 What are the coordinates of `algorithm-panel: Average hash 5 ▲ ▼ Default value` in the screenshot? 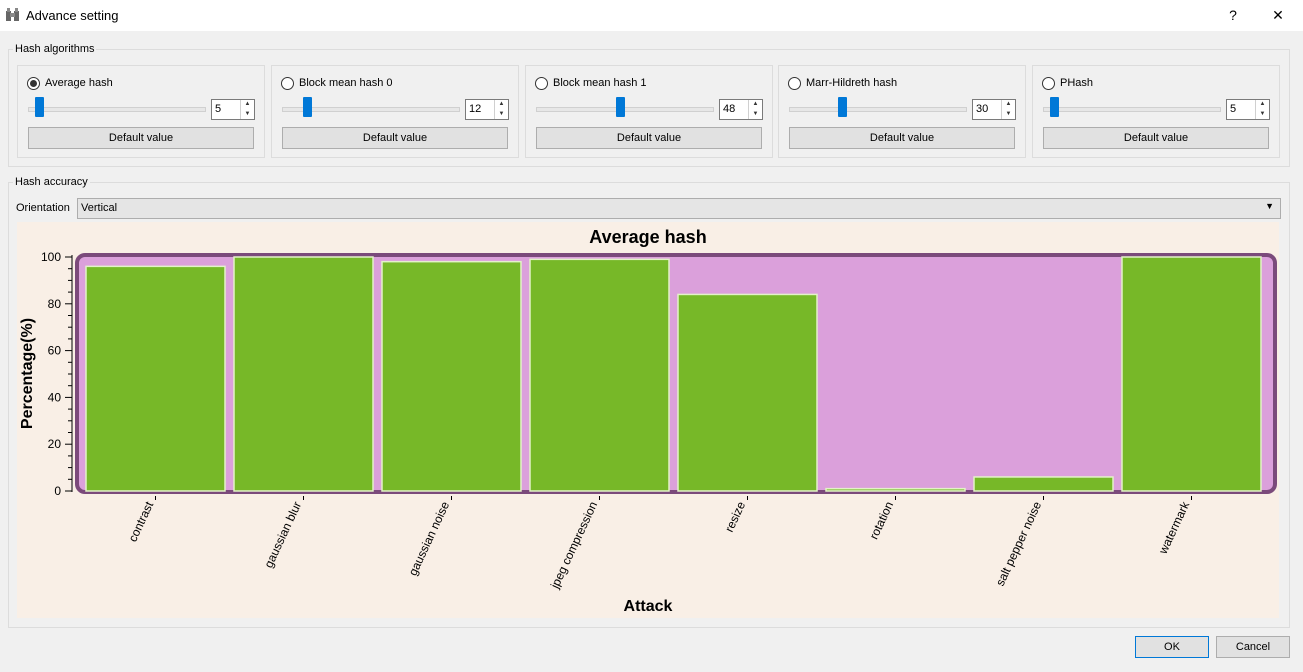 It's located at (141, 111).